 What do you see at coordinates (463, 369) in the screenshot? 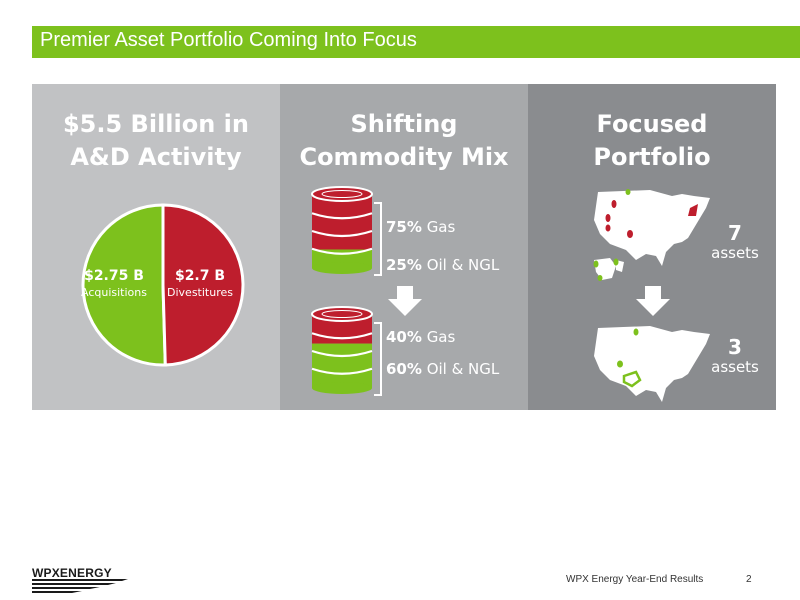
I see `mix-after-oil-label: Oil & NGL` at bounding box center [463, 369].